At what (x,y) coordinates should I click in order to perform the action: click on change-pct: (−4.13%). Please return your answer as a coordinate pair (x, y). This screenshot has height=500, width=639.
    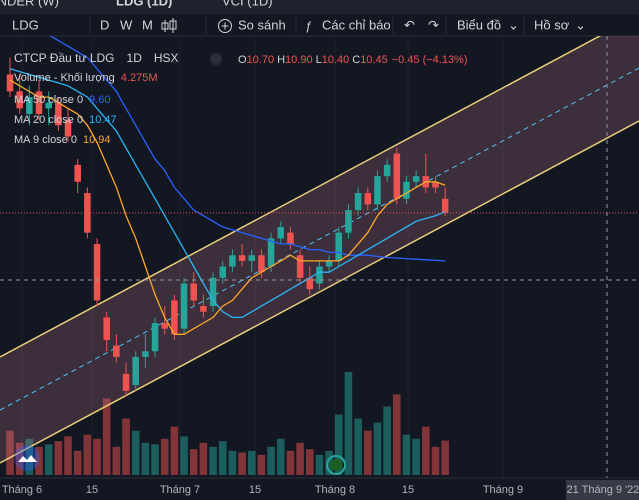
    Looking at the image, I should click on (445, 60).